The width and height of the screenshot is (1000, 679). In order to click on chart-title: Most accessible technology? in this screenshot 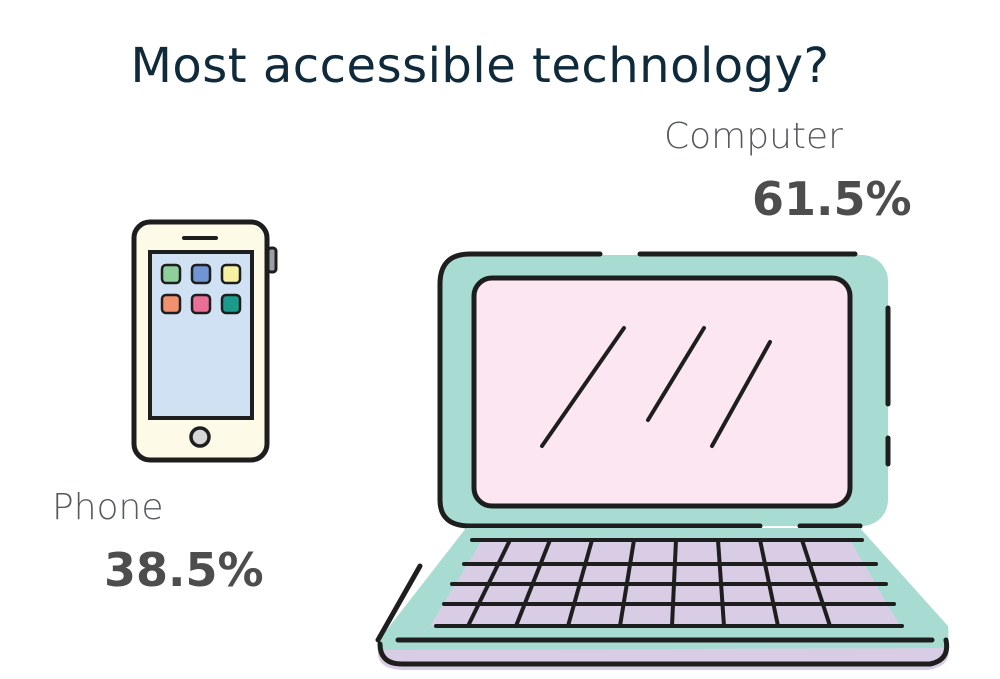, I will do `click(480, 66)`.